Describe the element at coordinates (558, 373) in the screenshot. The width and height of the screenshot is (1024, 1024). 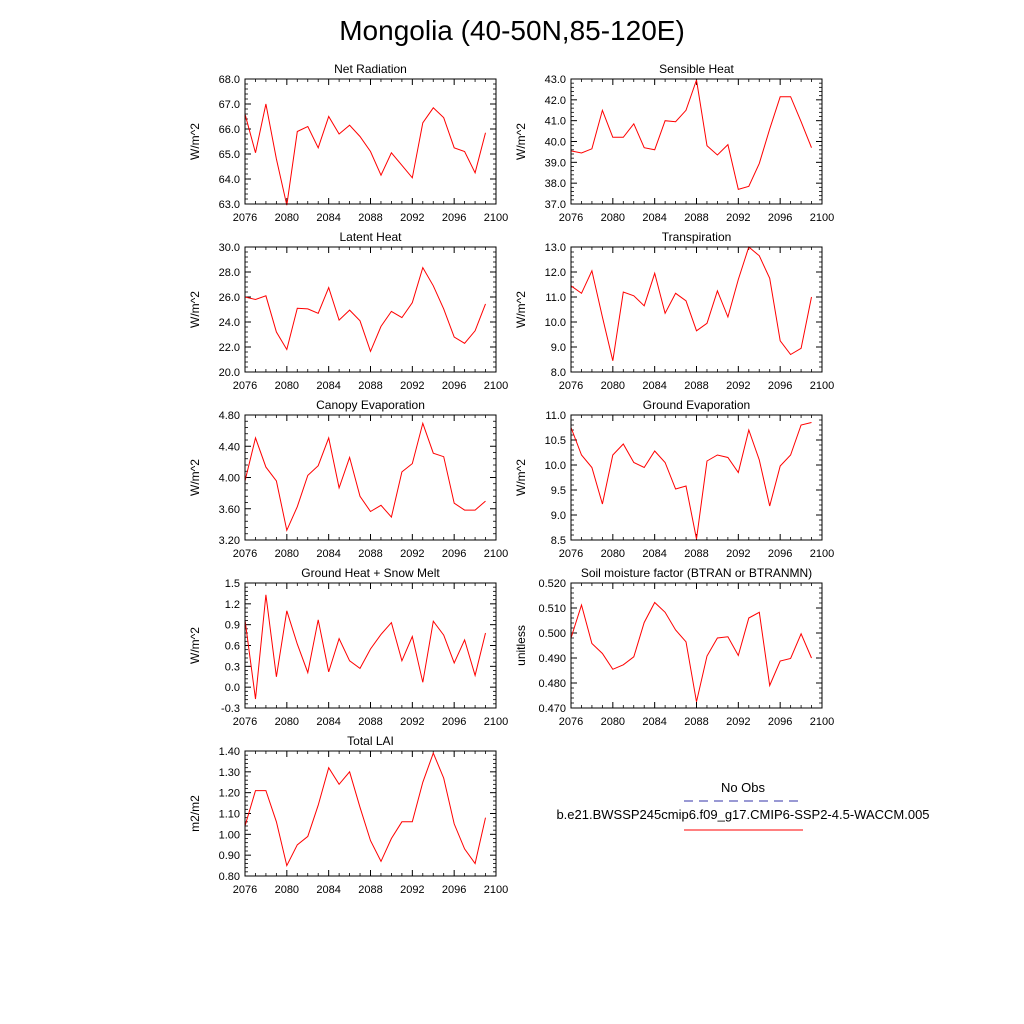
I see `y-tick-label: 8.0` at that location.